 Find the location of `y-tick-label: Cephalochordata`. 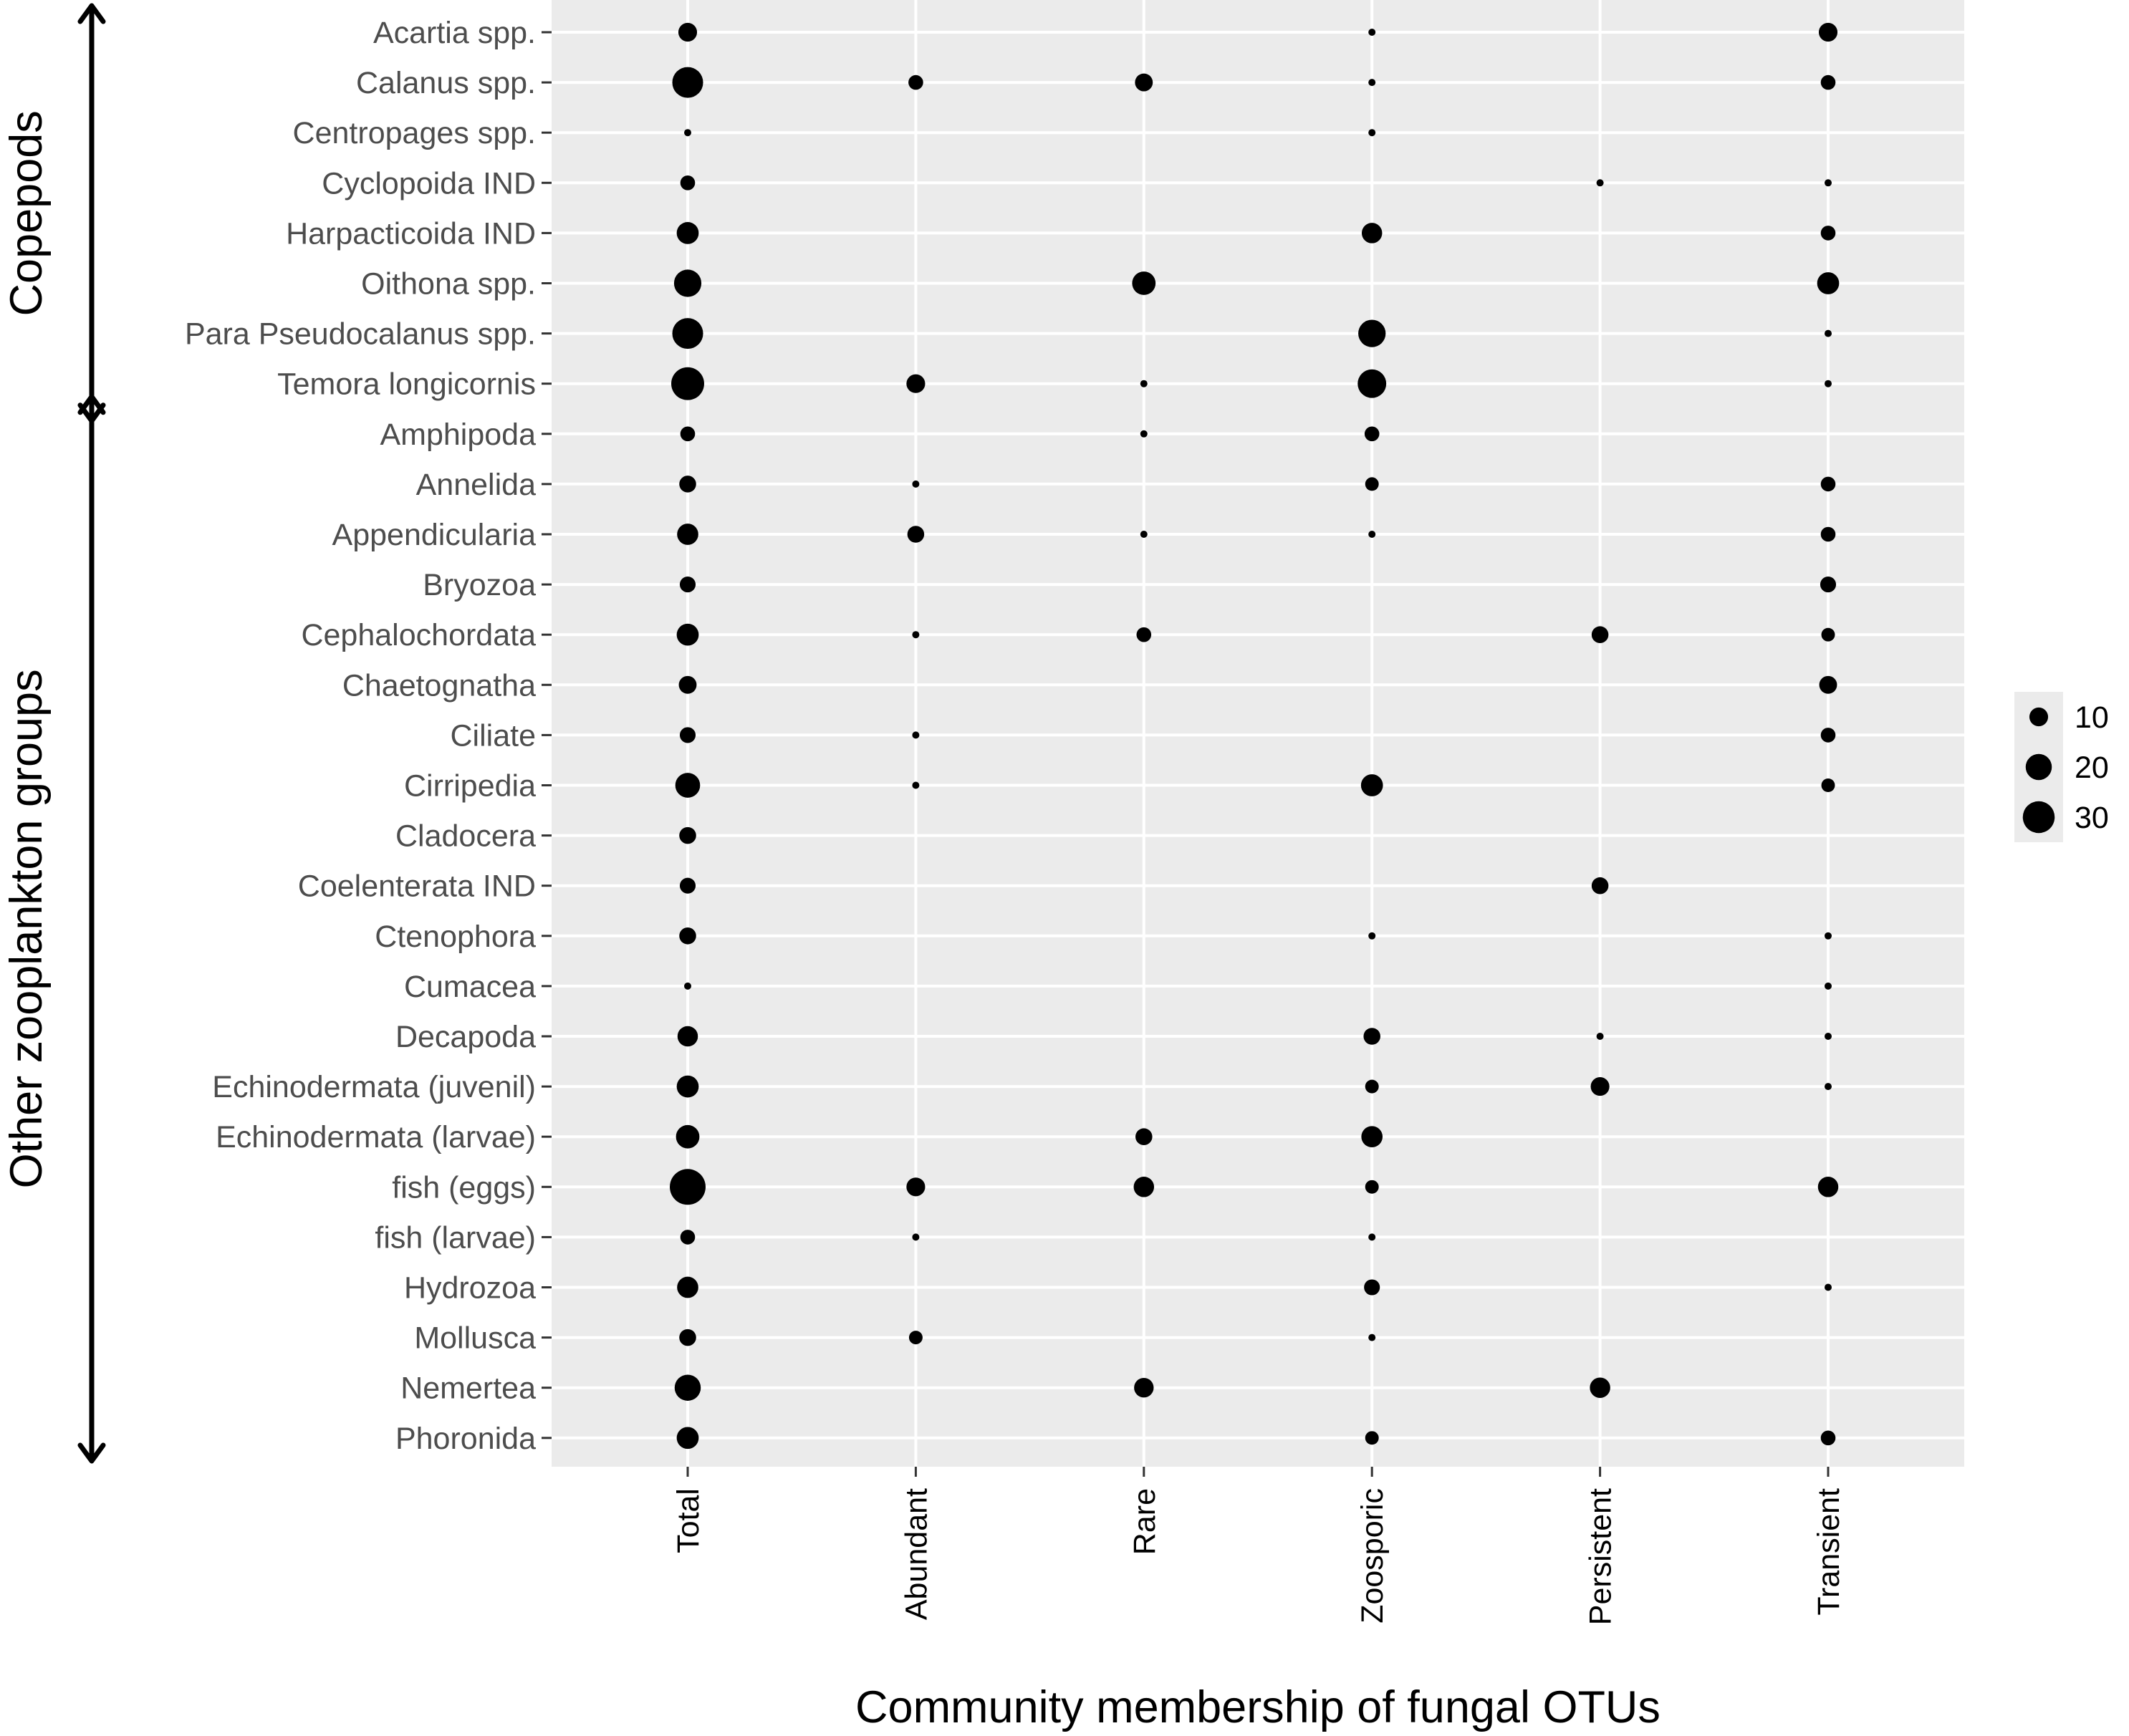

y-tick-label: Cephalochordata is located at coordinates (418, 635).